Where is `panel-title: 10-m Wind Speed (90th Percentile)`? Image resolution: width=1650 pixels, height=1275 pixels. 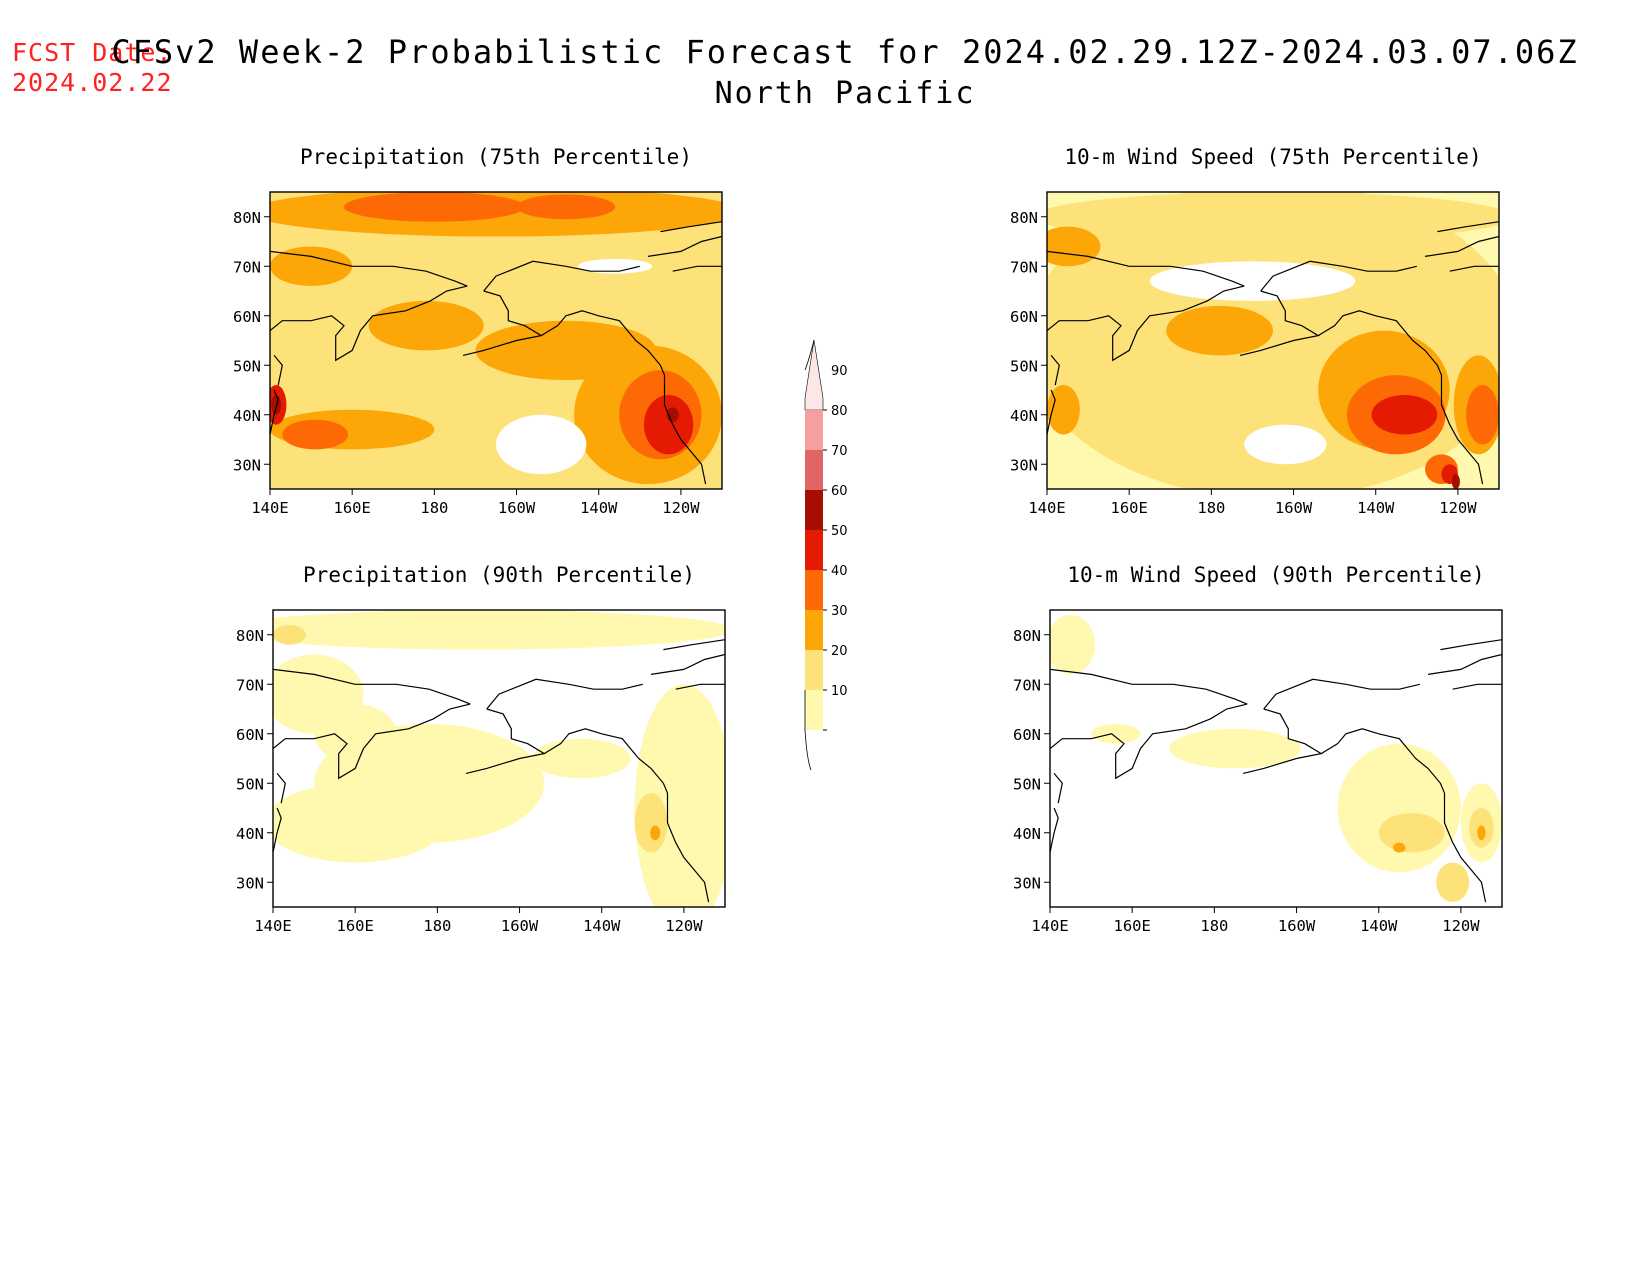
panel-title: 10-m Wind Speed (90th Percentile) is located at coordinates (1275, 575).